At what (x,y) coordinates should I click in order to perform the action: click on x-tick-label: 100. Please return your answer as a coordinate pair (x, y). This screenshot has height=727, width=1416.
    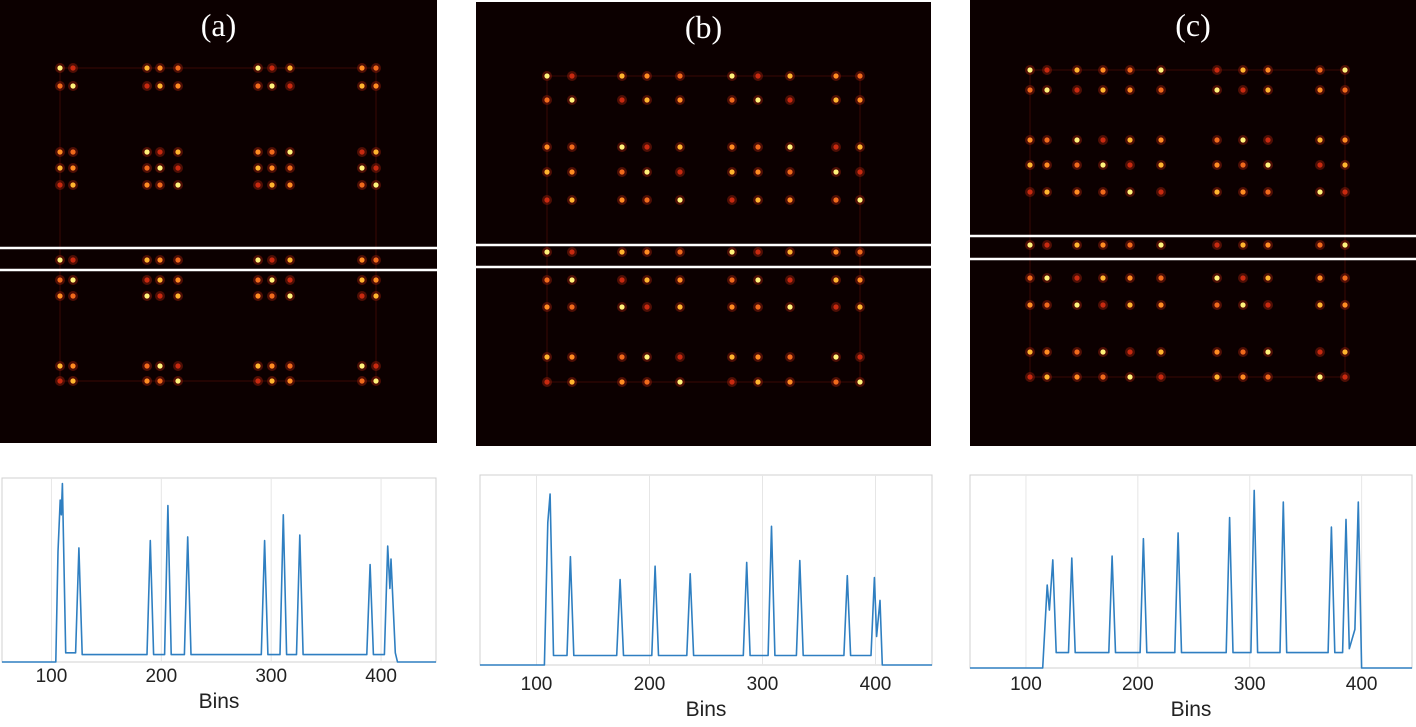
    Looking at the image, I should click on (1026, 684).